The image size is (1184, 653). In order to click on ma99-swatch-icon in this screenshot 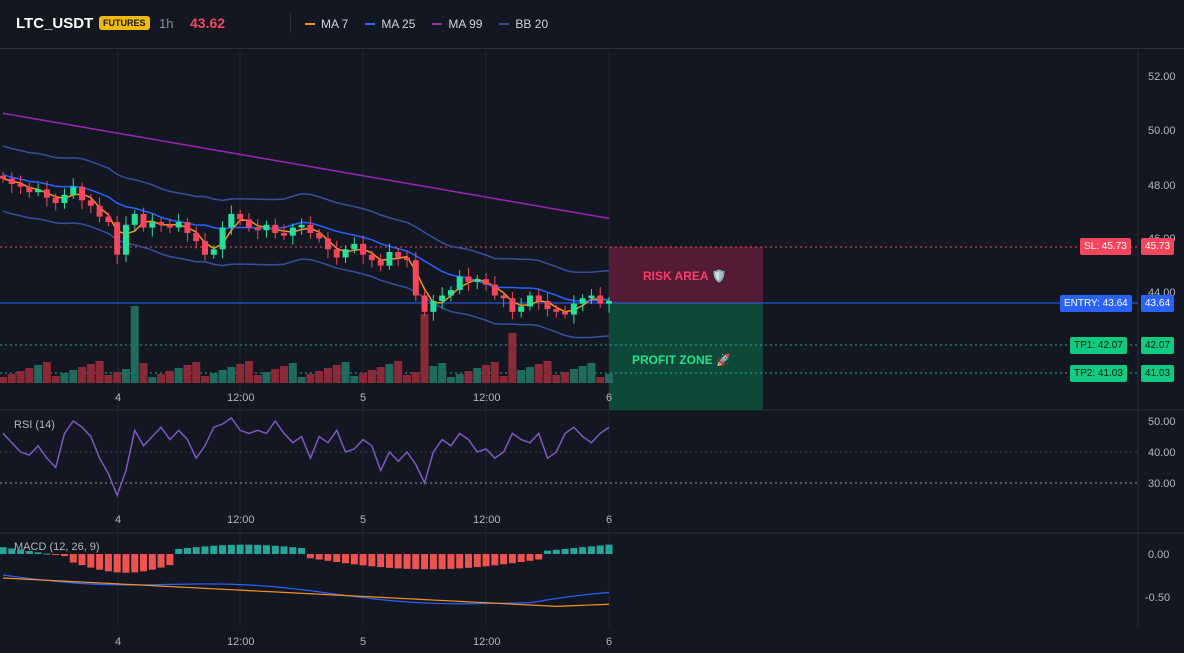, I will do `click(437, 24)`.